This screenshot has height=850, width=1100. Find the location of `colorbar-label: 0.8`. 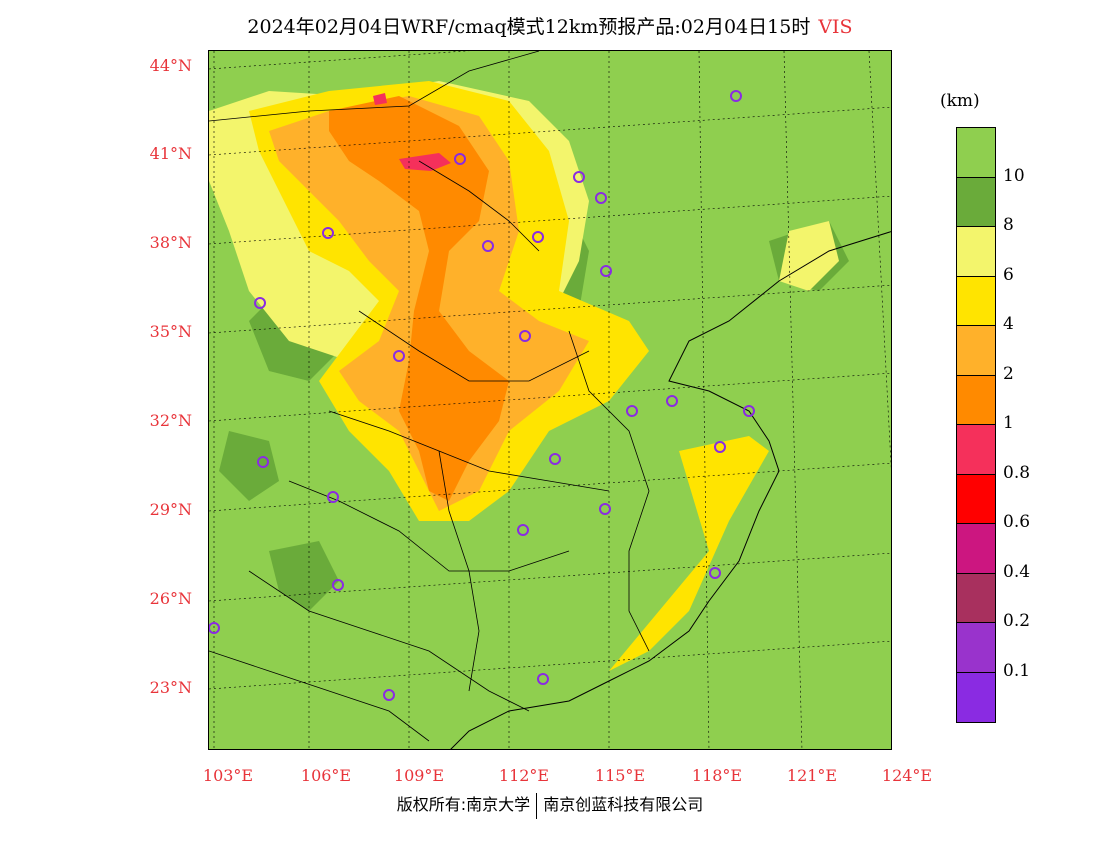

colorbar-label: 0.8 is located at coordinates (1017, 472).